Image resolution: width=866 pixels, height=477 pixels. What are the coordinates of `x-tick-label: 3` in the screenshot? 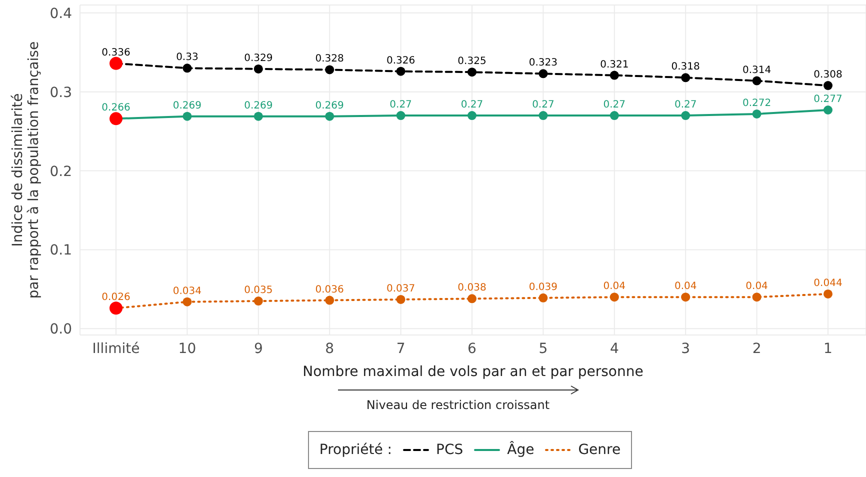 It's located at (685, 348).